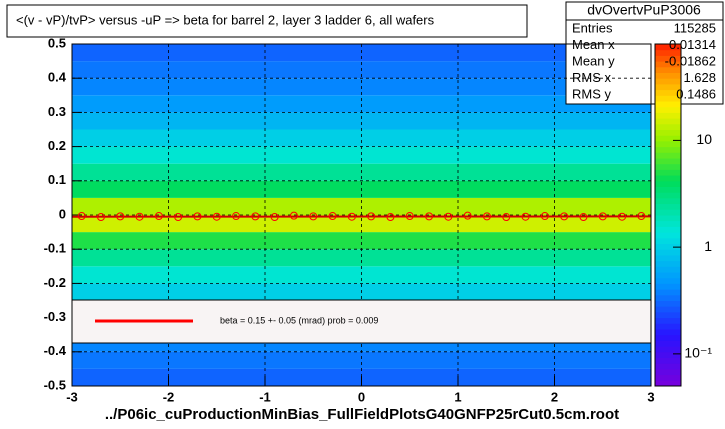 The width and height of the screenshot is (725, 429). Describe the element at coordinates (690, 60) in the screenshot. I see `stats-value: -0.01862` at that location.